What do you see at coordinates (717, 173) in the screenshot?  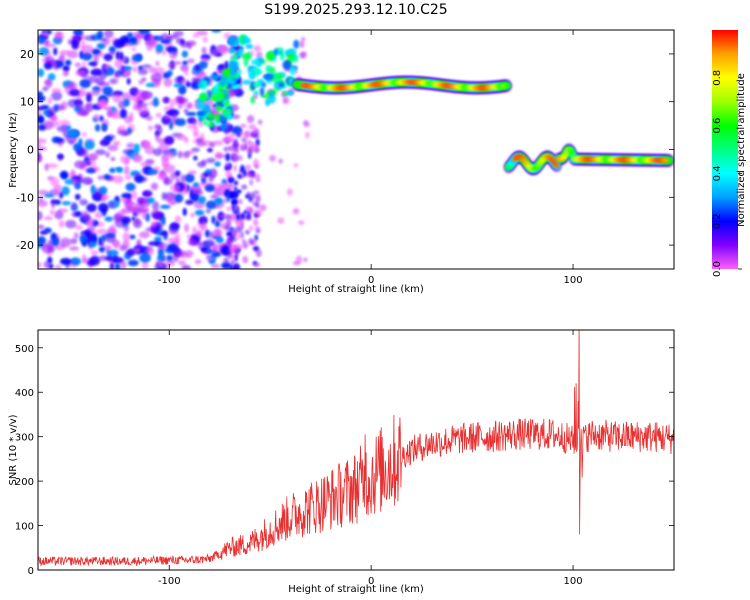 I see `colorbar-tick-label: 0.4` at bounding box center [717, 173].